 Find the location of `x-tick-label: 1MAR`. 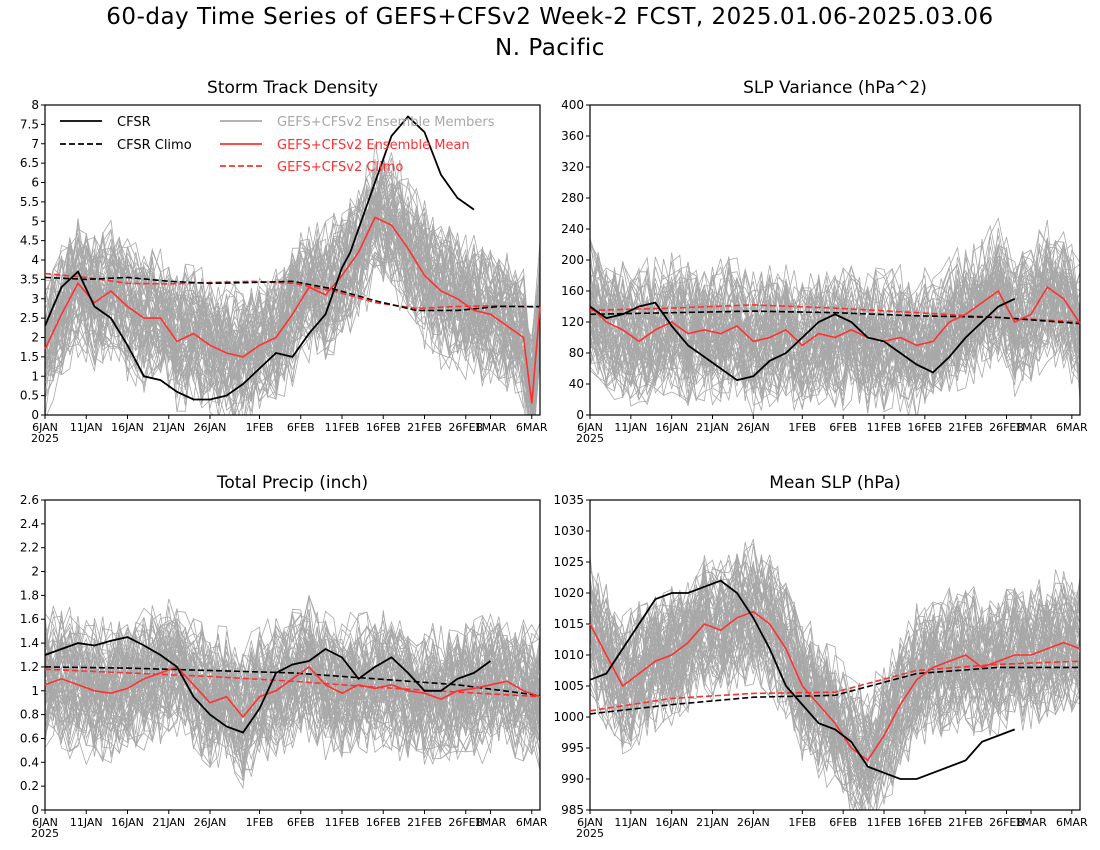

x-tick-label: 1MAR is located at coordinates (1031, 822).